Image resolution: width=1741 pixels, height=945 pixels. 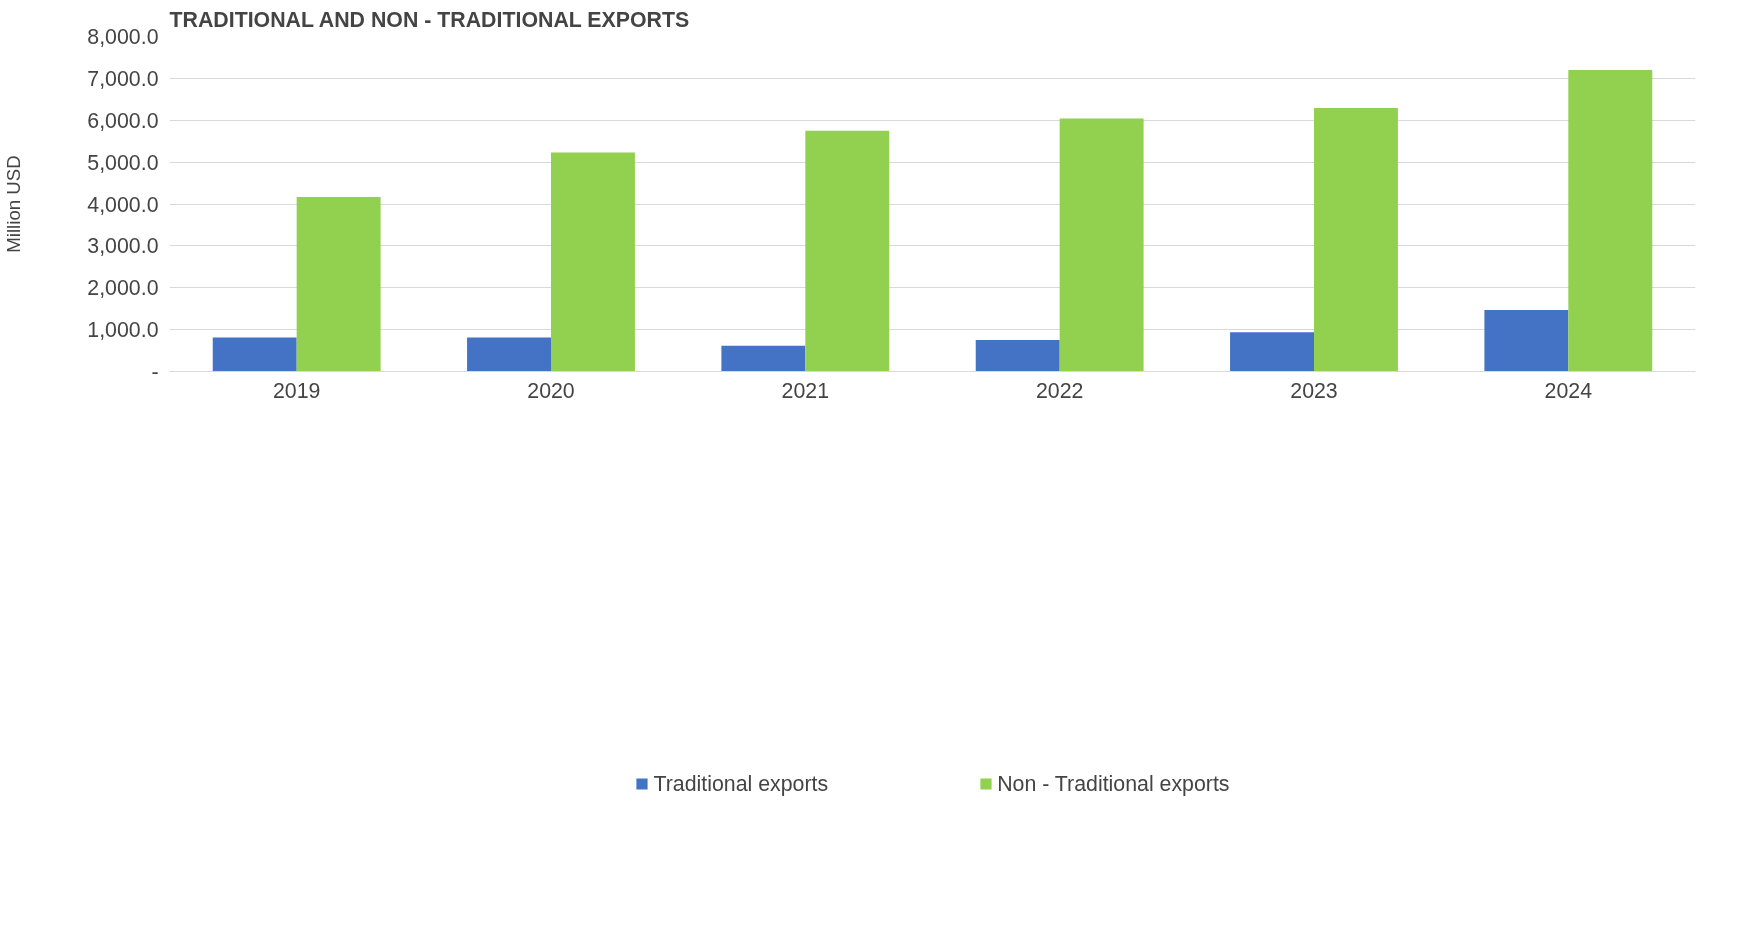 I want to click on x-tick-label: 2022, so click(x=1059, y=390).